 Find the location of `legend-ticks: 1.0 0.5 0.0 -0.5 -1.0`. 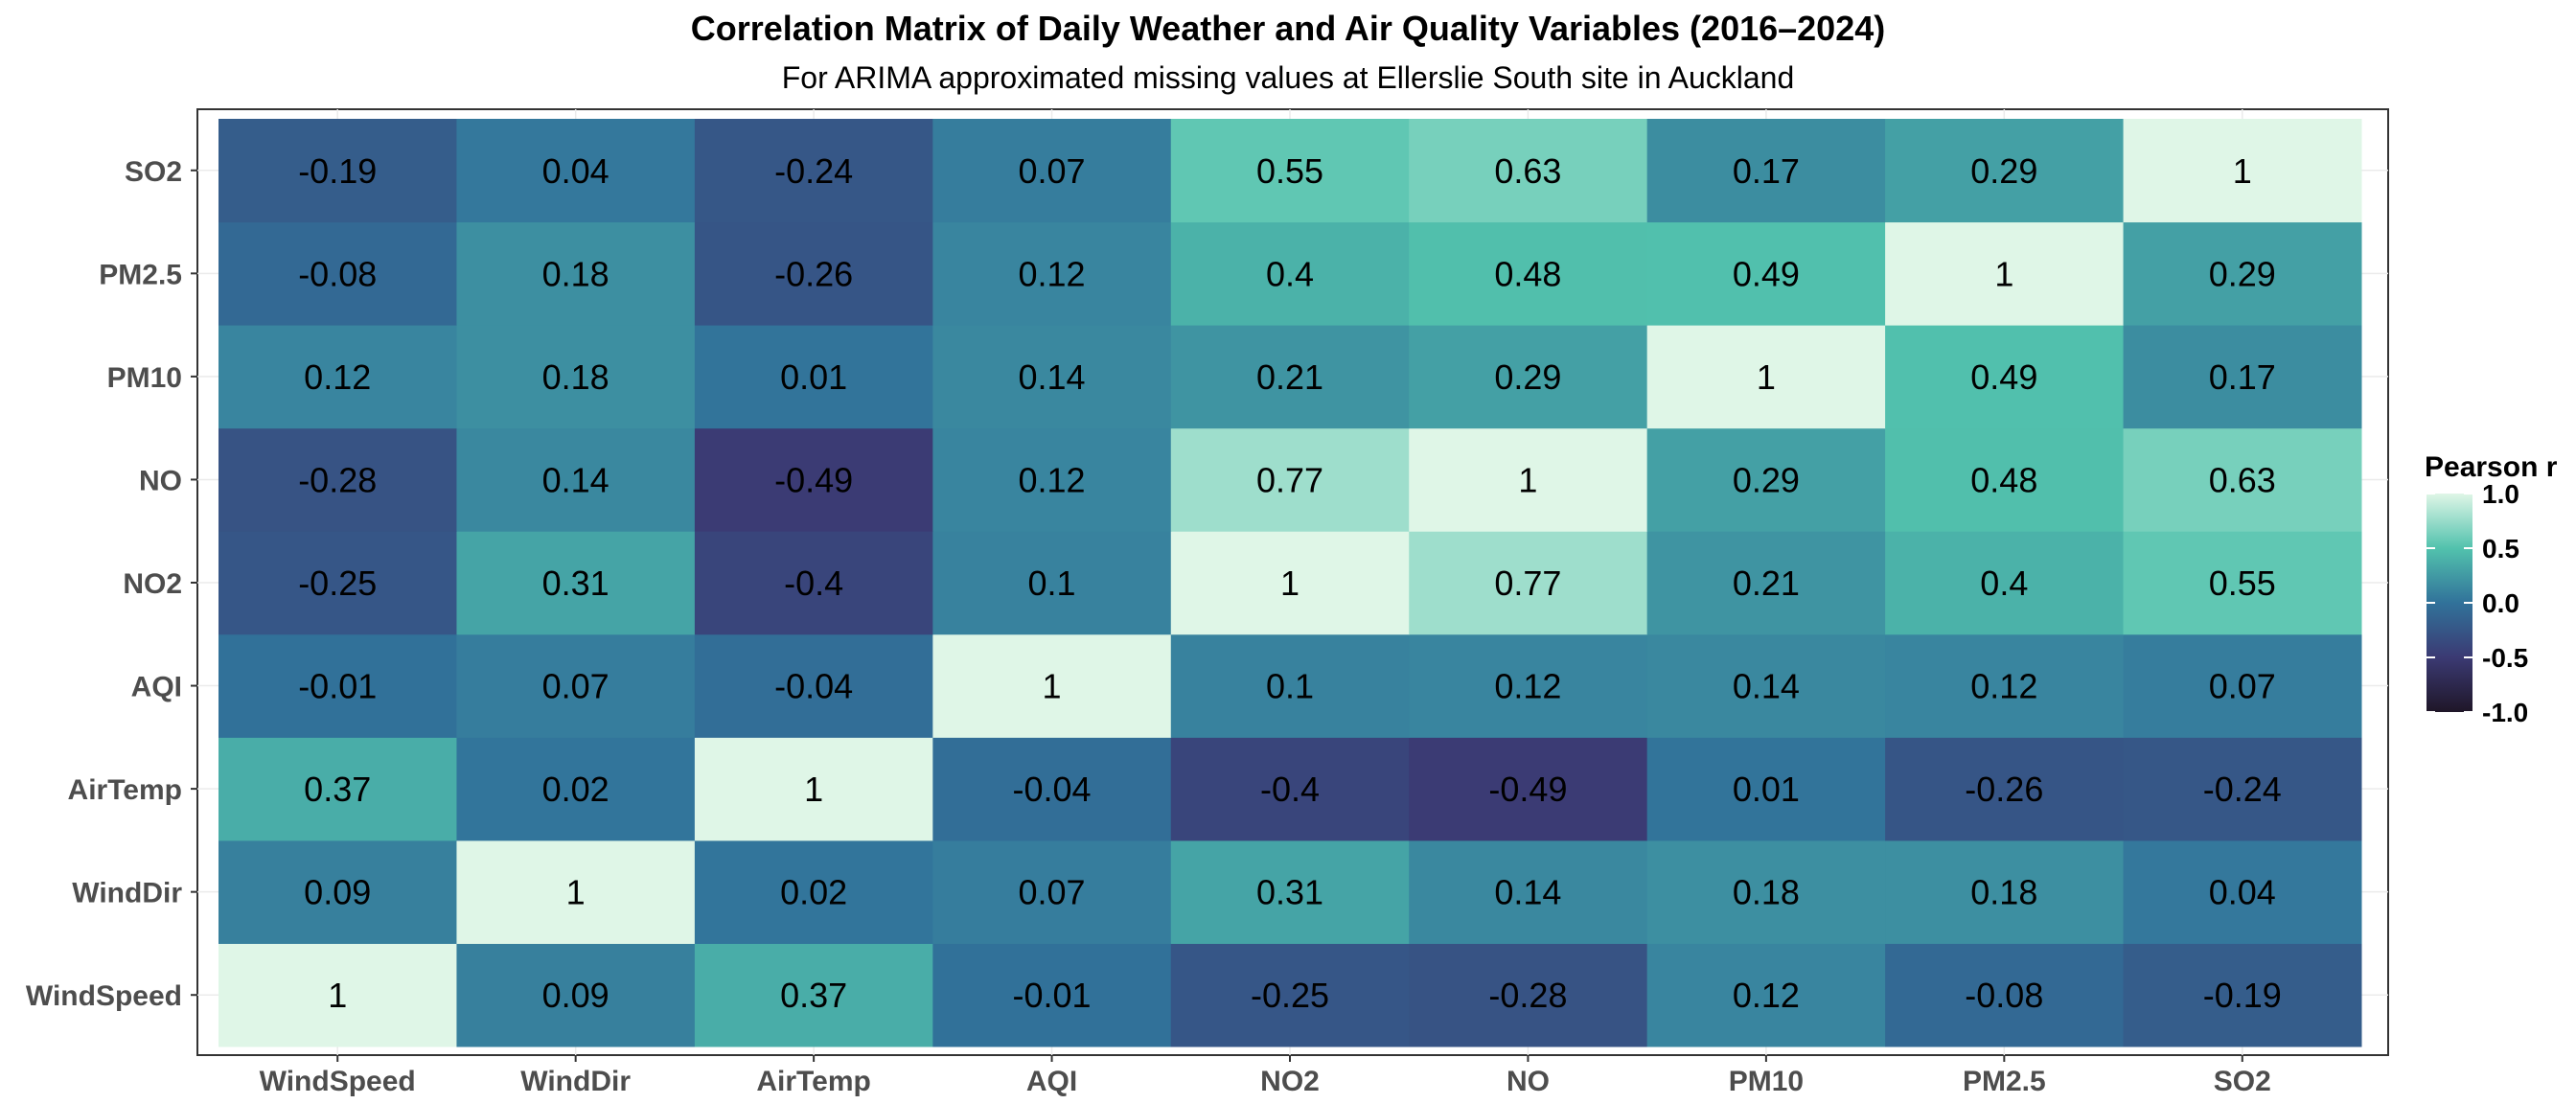

legend-ticks: 1.0 0.5 0.0 -0.5 -1.0 is located at coordinates (2477, 603).